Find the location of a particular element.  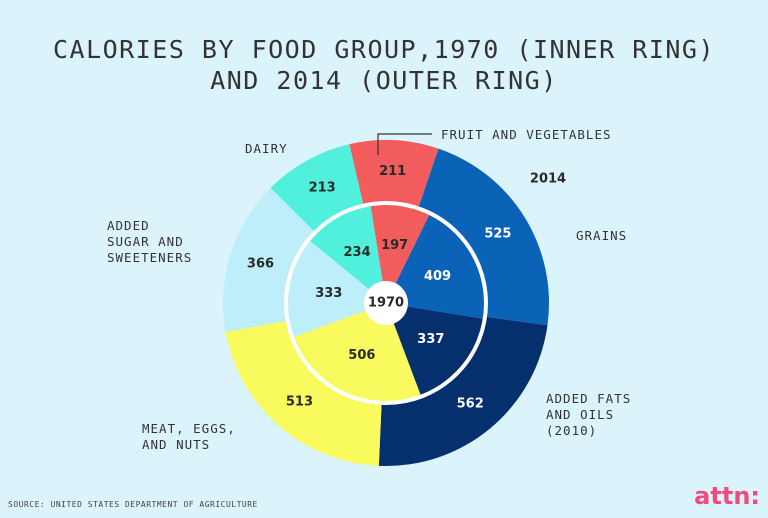

outer-2014-value-label: 562 is located at coordinates (470, 404).